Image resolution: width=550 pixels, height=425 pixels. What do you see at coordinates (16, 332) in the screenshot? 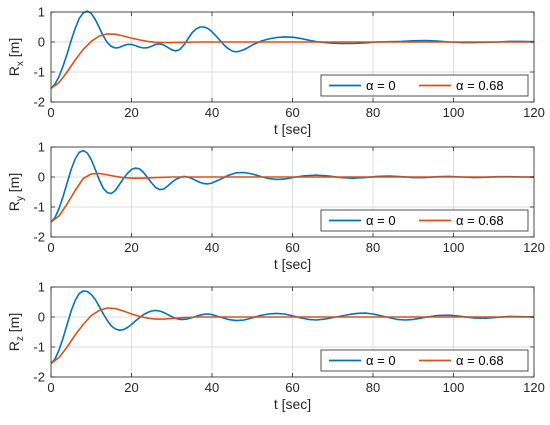
I see `y-axis-label: Rz [m]` at bounding box center [16, 332].